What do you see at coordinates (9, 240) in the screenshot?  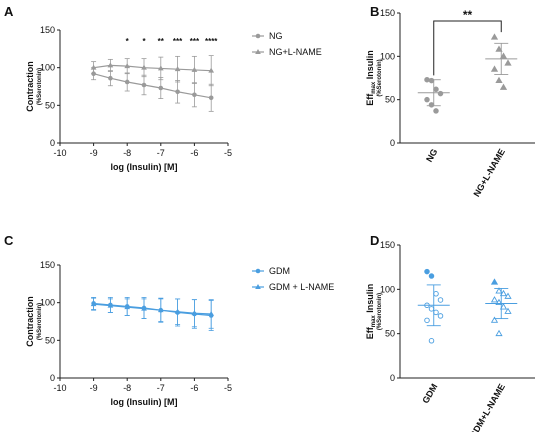 I see `panel-label-c: C` at bounding box center [9, 240].